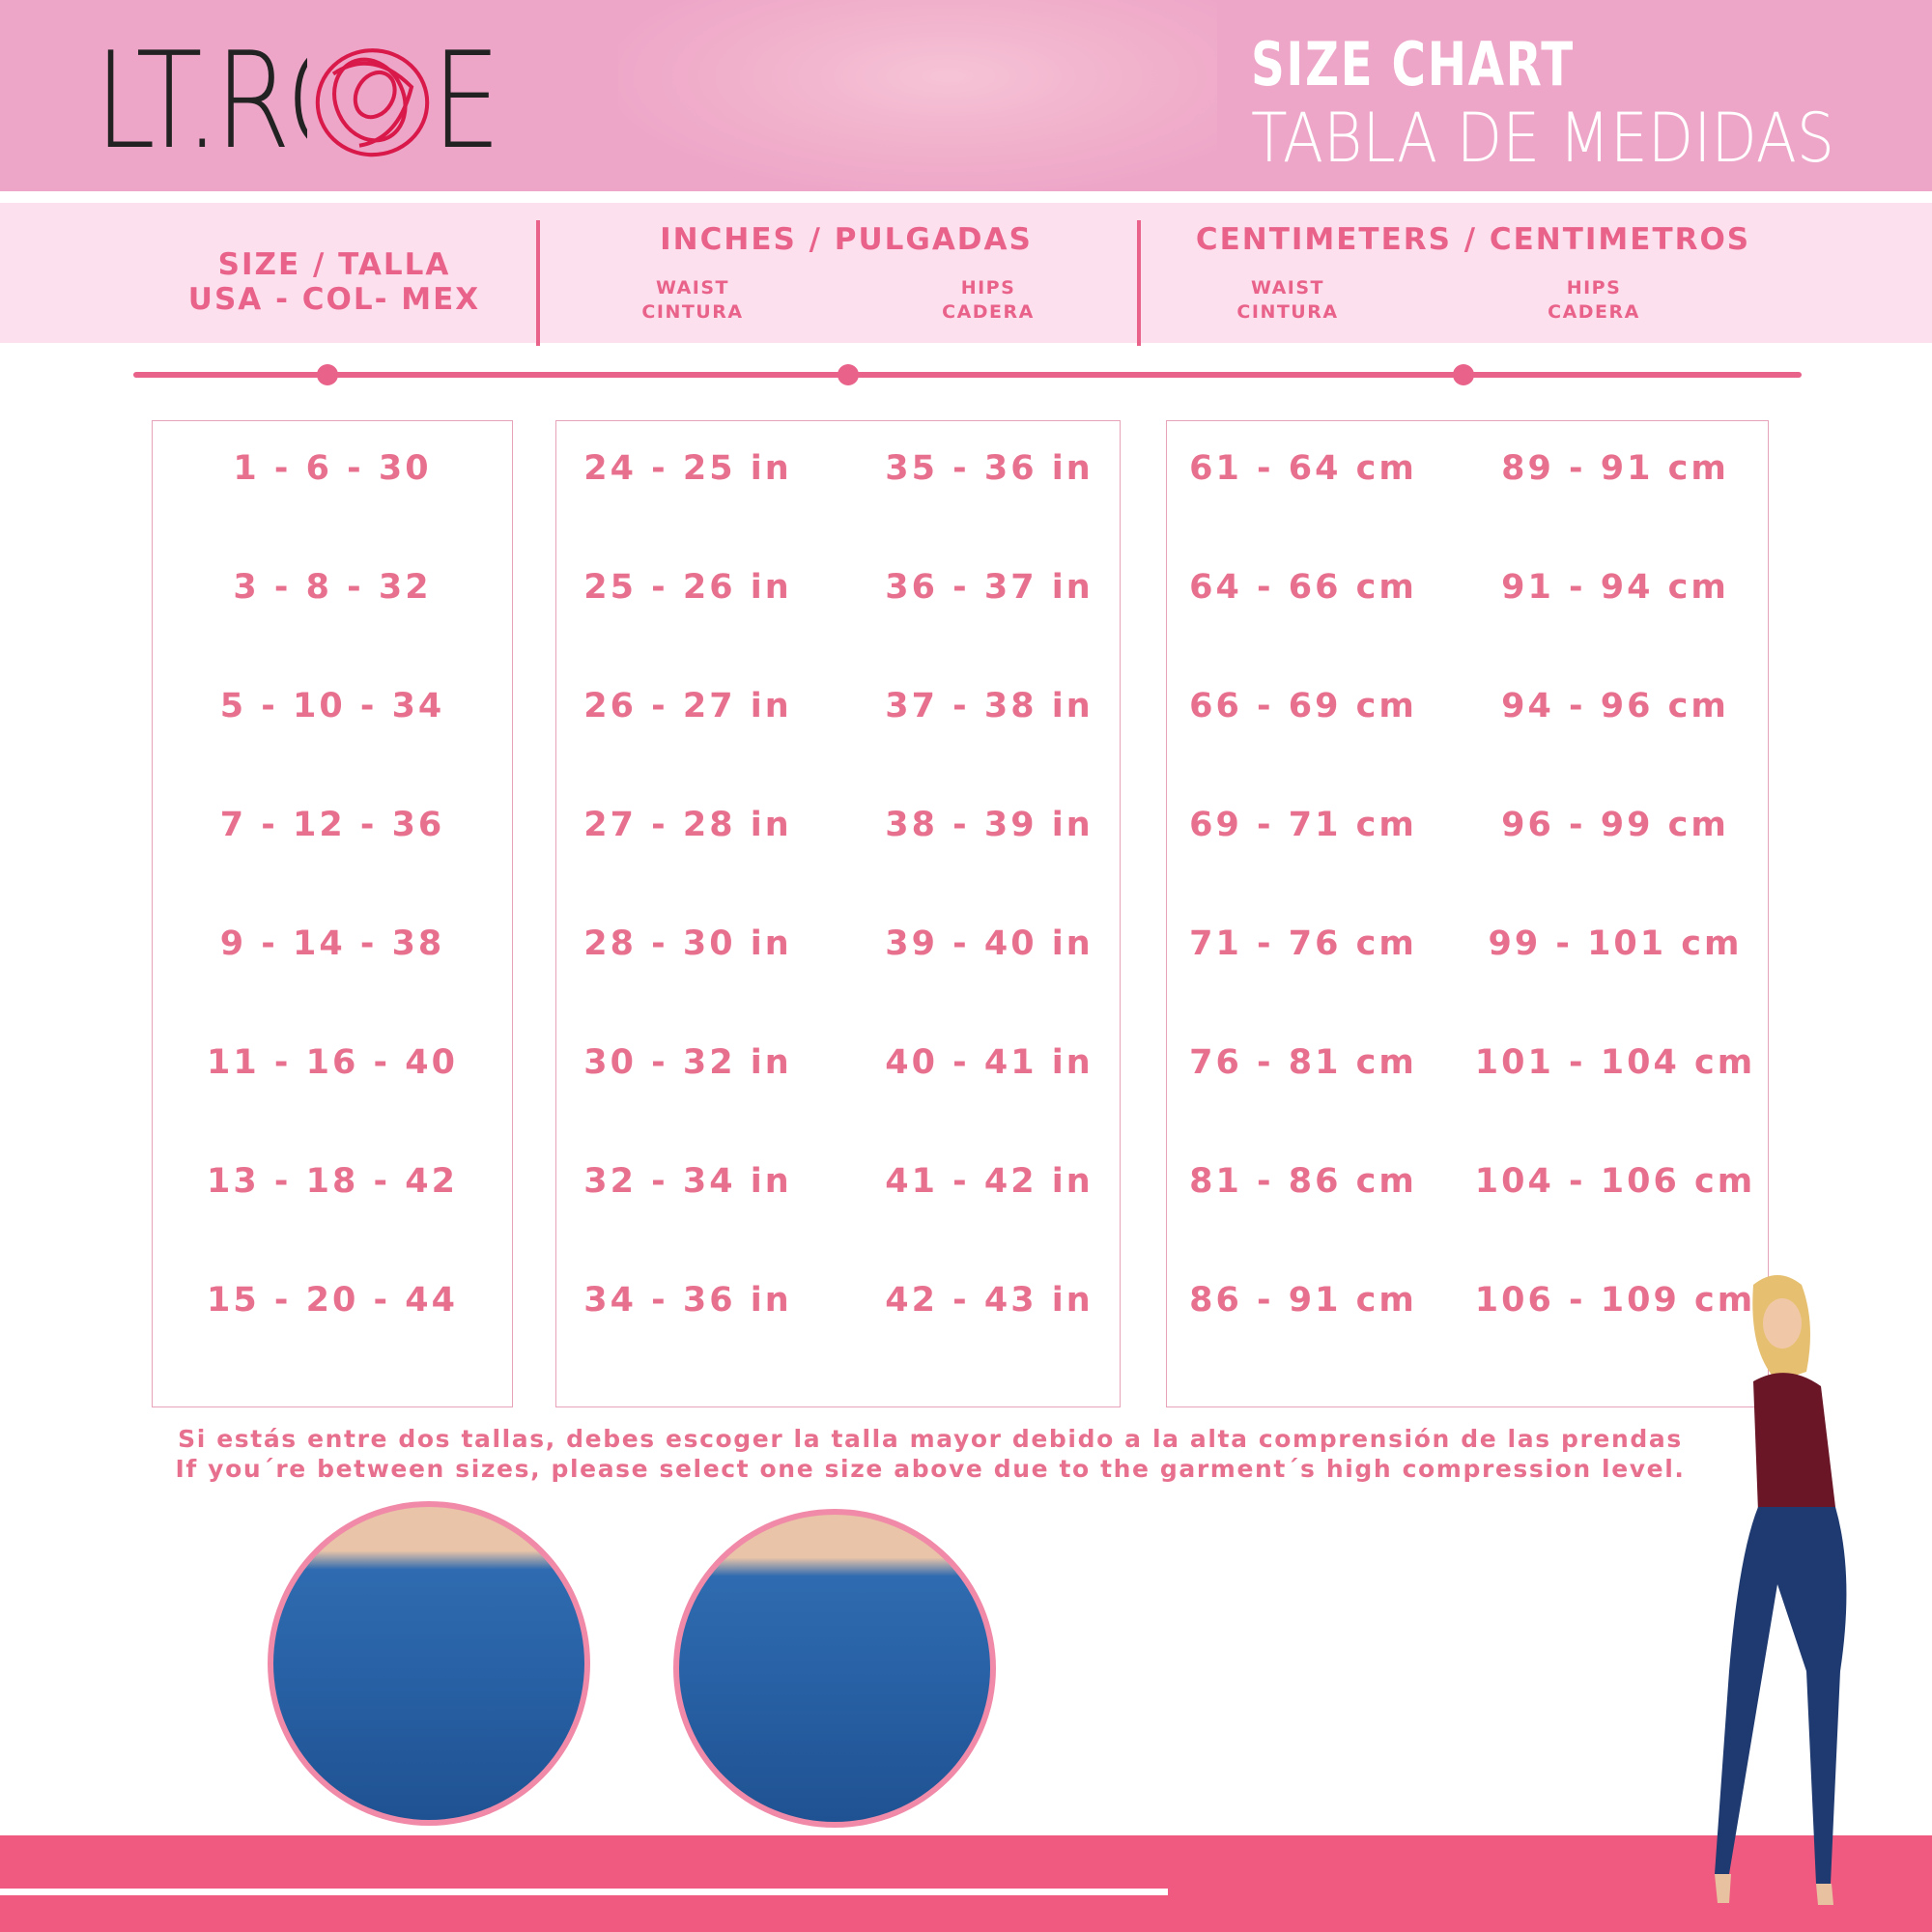  I want to click on inches-column-box, so click(838, 913).